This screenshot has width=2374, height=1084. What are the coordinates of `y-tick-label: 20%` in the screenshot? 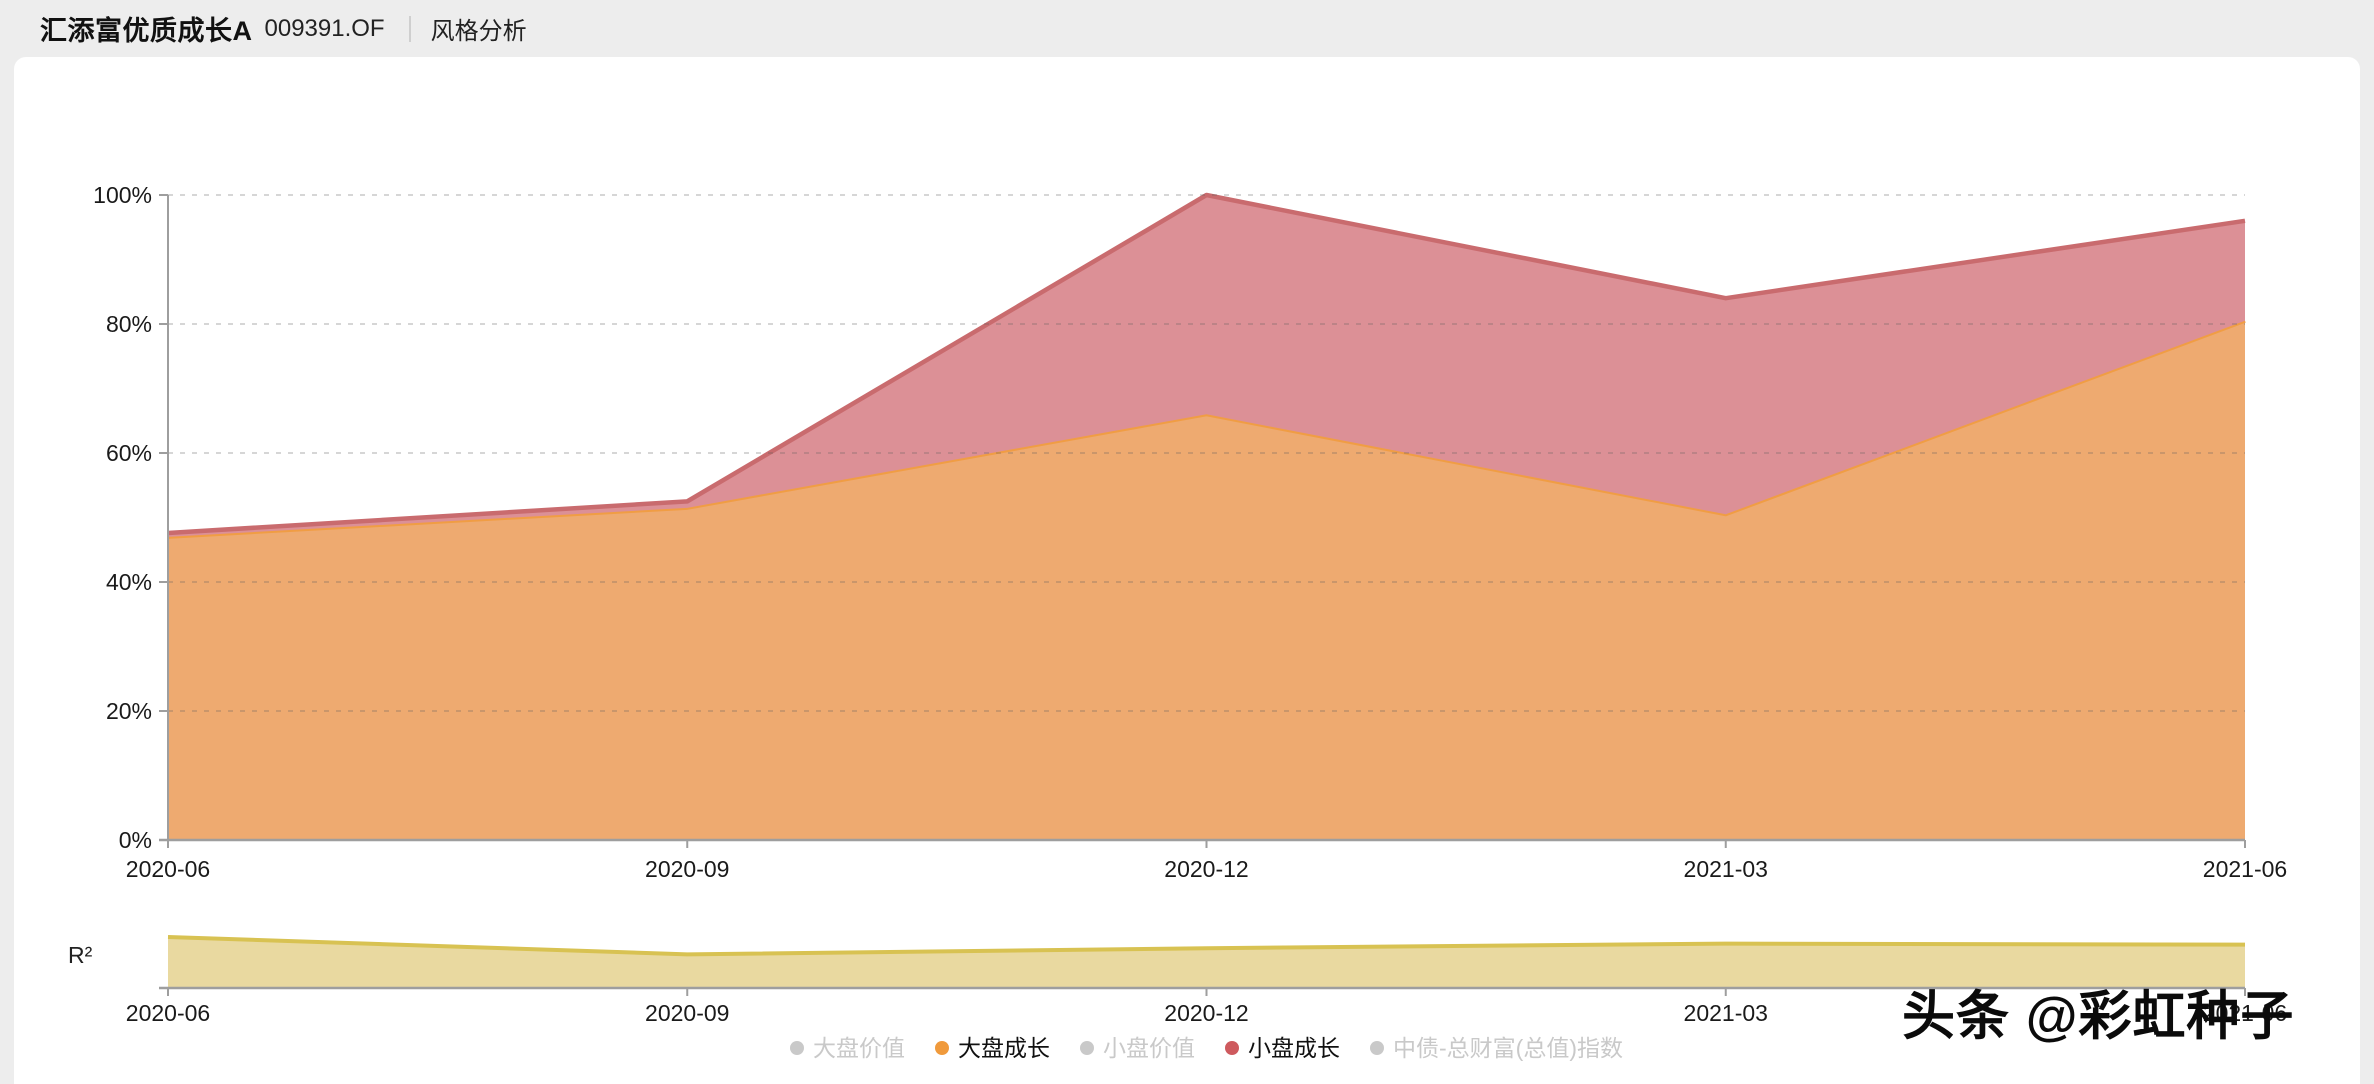 It's located at (129, 711).